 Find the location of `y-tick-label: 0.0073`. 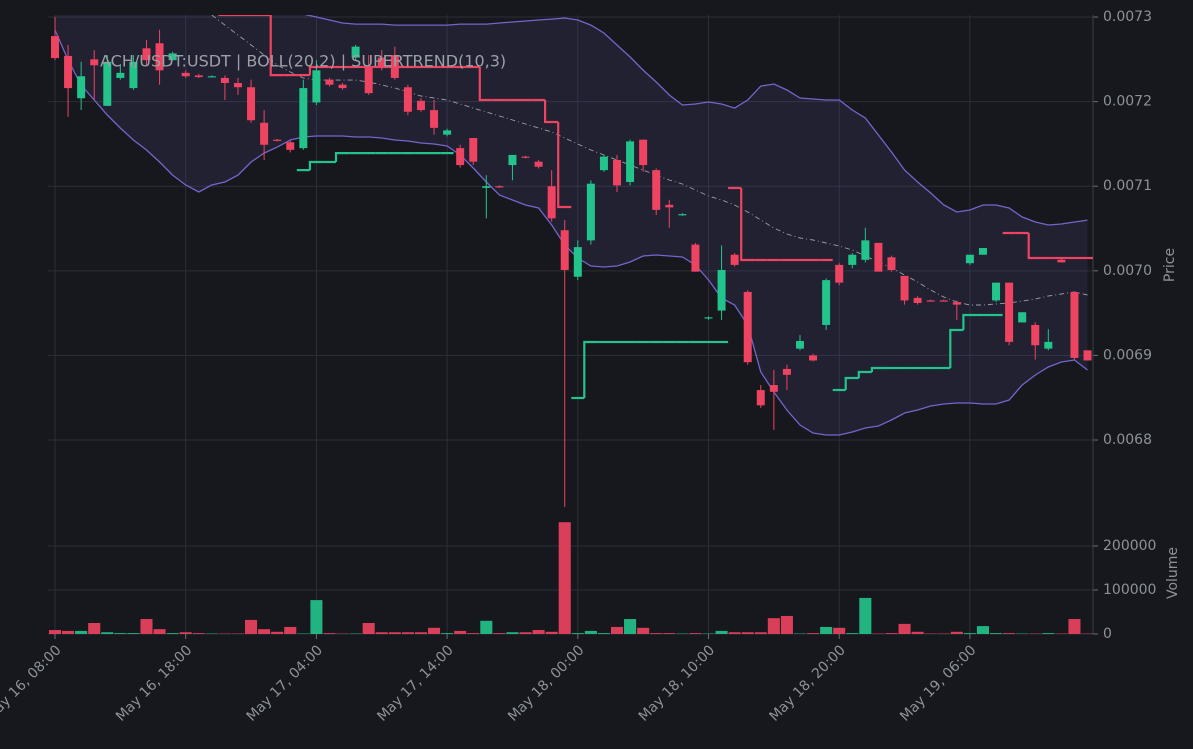

y-tick-label: 0.0073 is located at coordinates (1127, 17).